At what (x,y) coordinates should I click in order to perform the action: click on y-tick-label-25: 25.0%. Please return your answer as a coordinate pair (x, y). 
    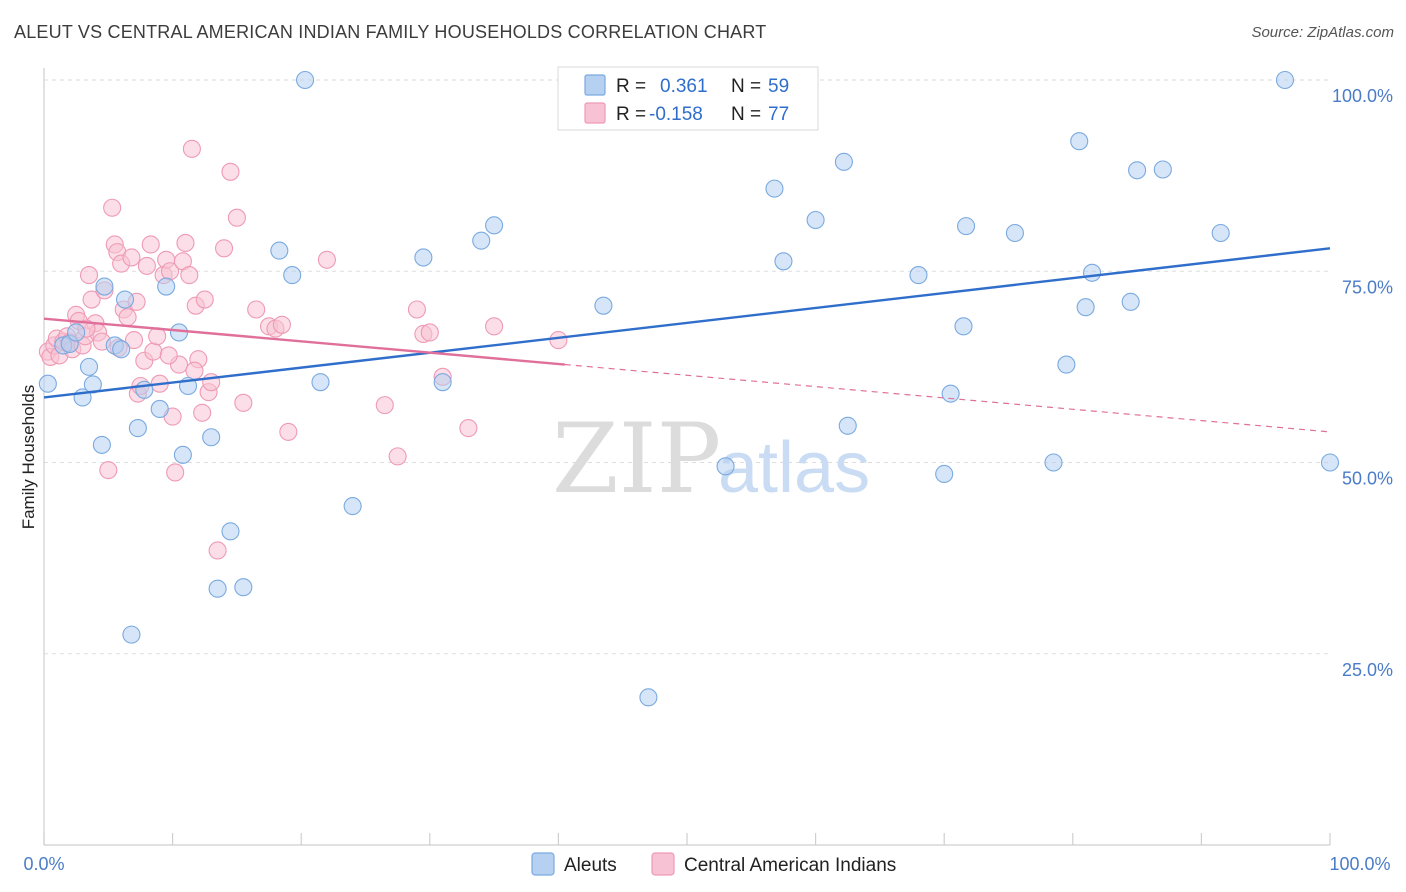
    Looking at the image, I should click on (1367, 670).